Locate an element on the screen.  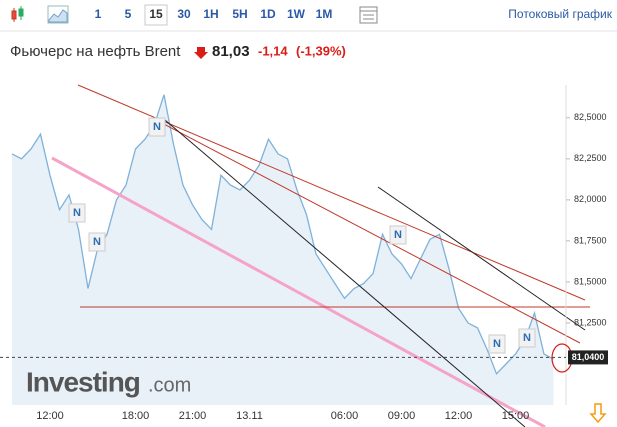
stream-link: Потоковый график is located at coordinates (560, 14).